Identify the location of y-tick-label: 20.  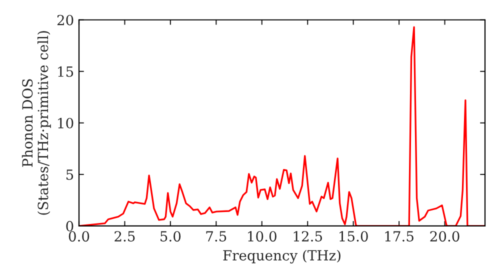
(65, 20).